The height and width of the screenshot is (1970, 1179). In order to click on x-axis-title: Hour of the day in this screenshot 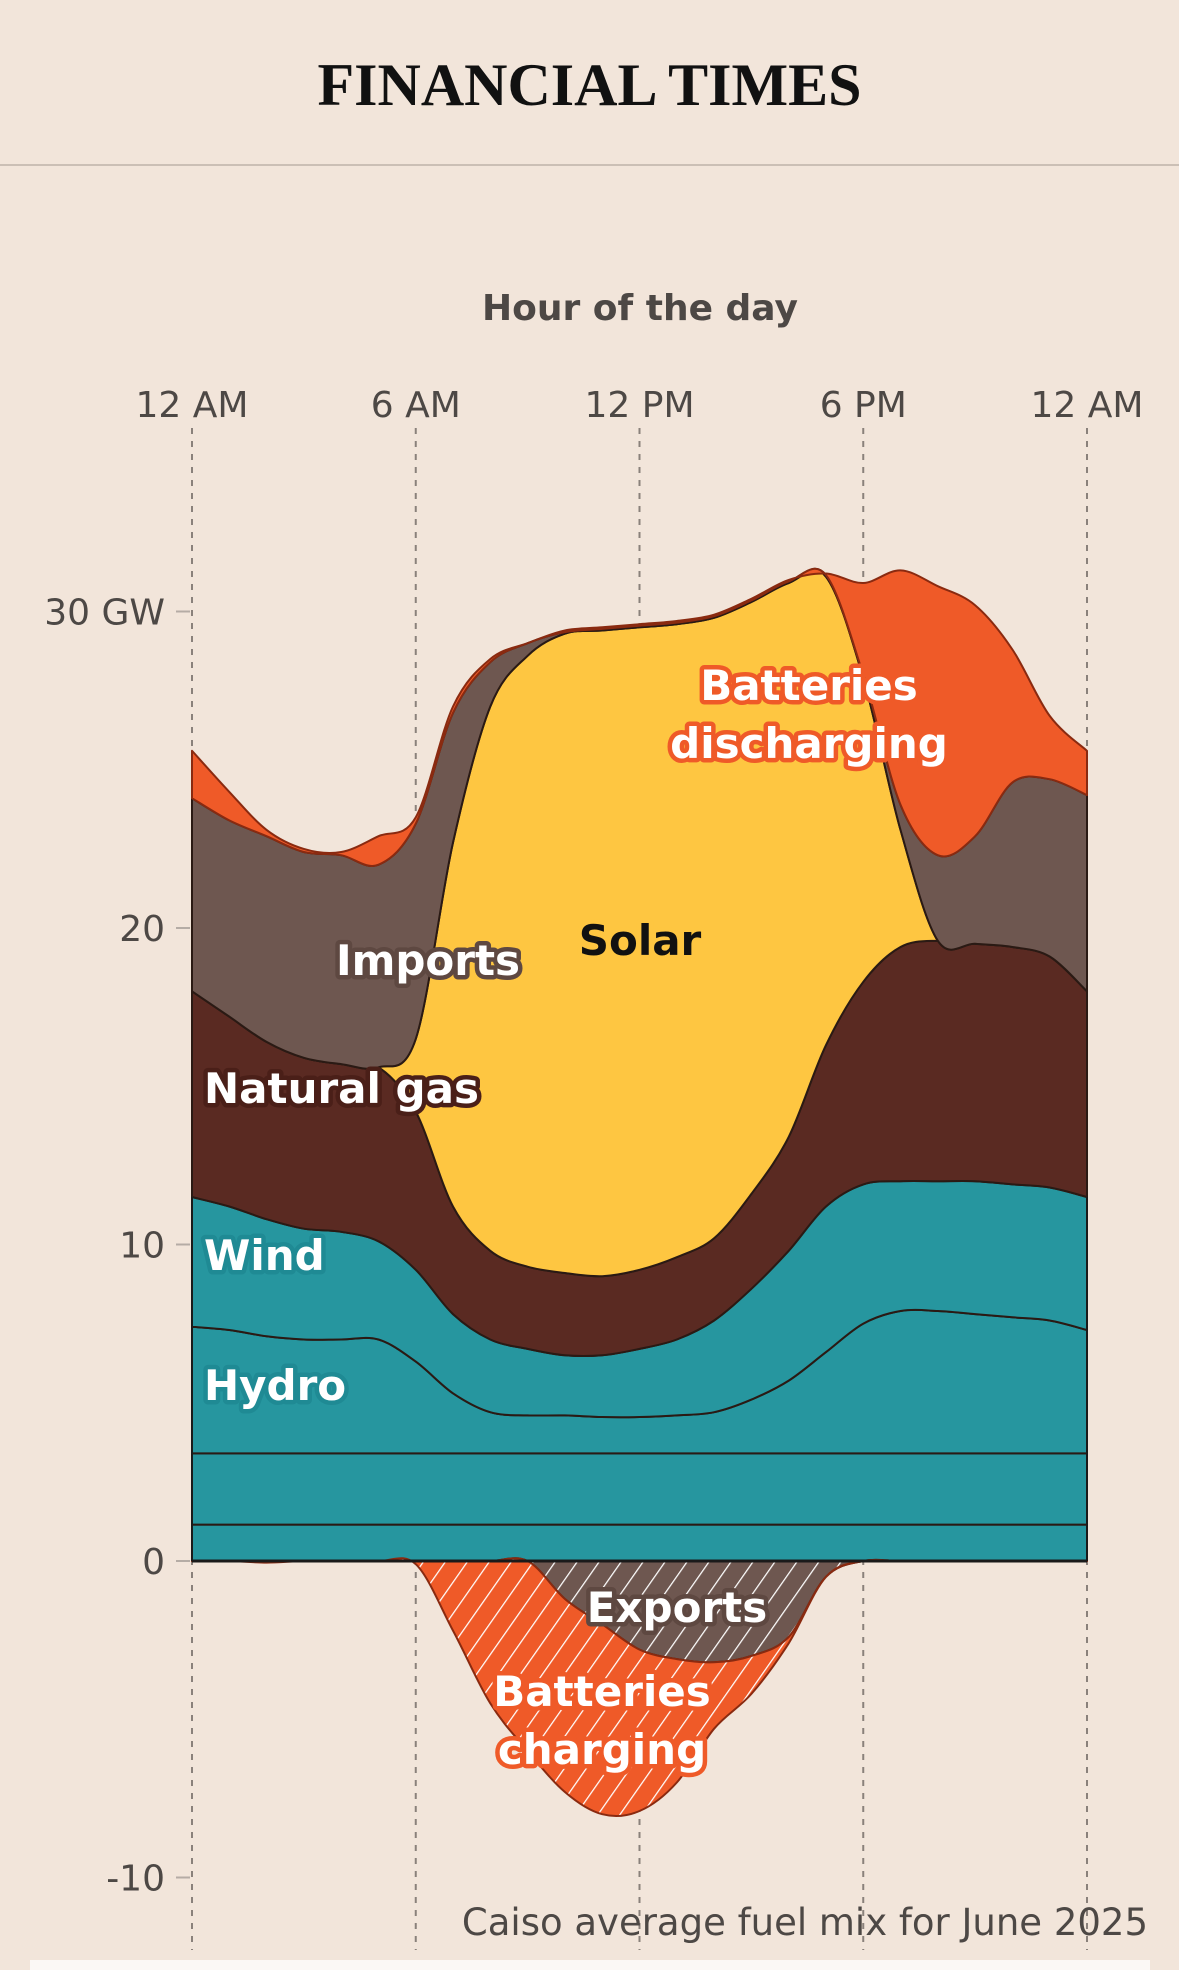, I will do `click(640, 308)`.